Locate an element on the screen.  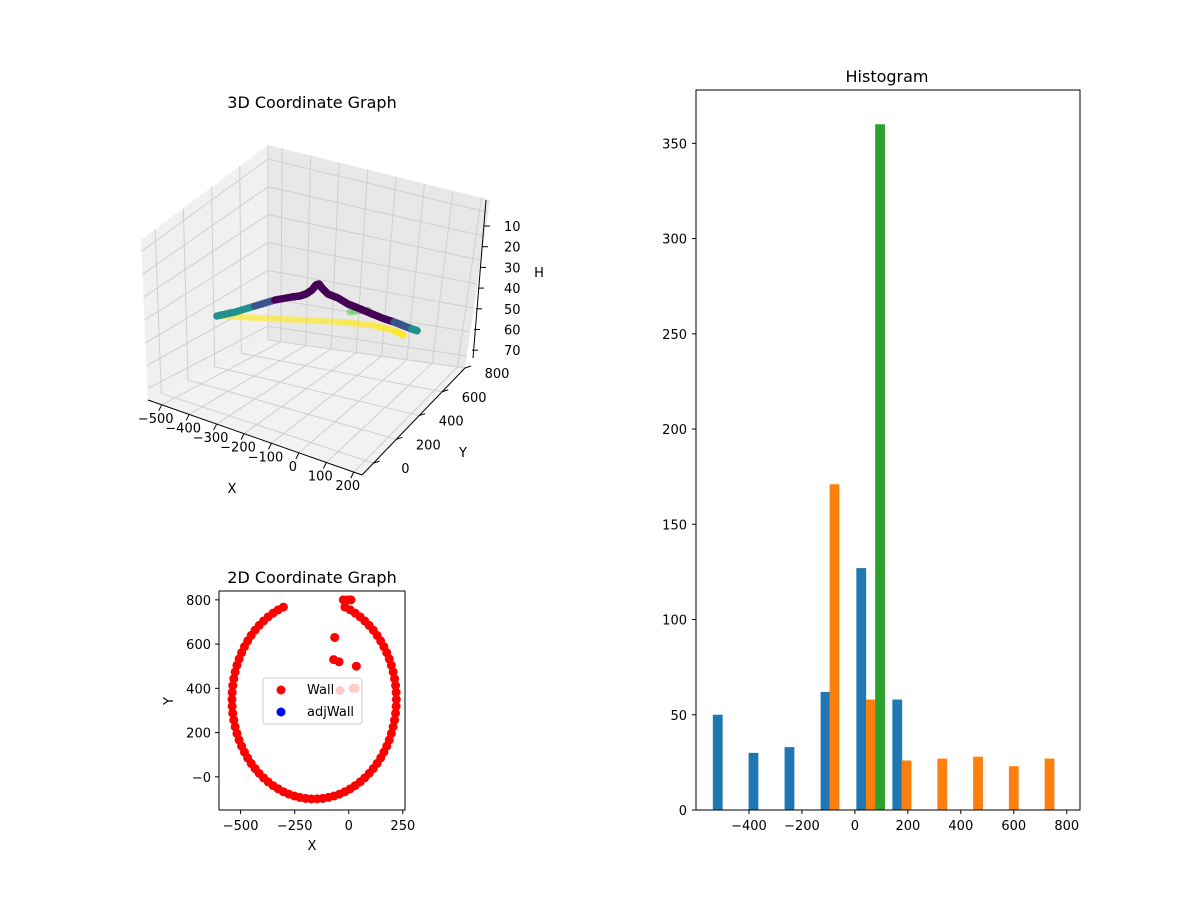
x-tick-label-2d: 0 is located at coordinates (349, 826).